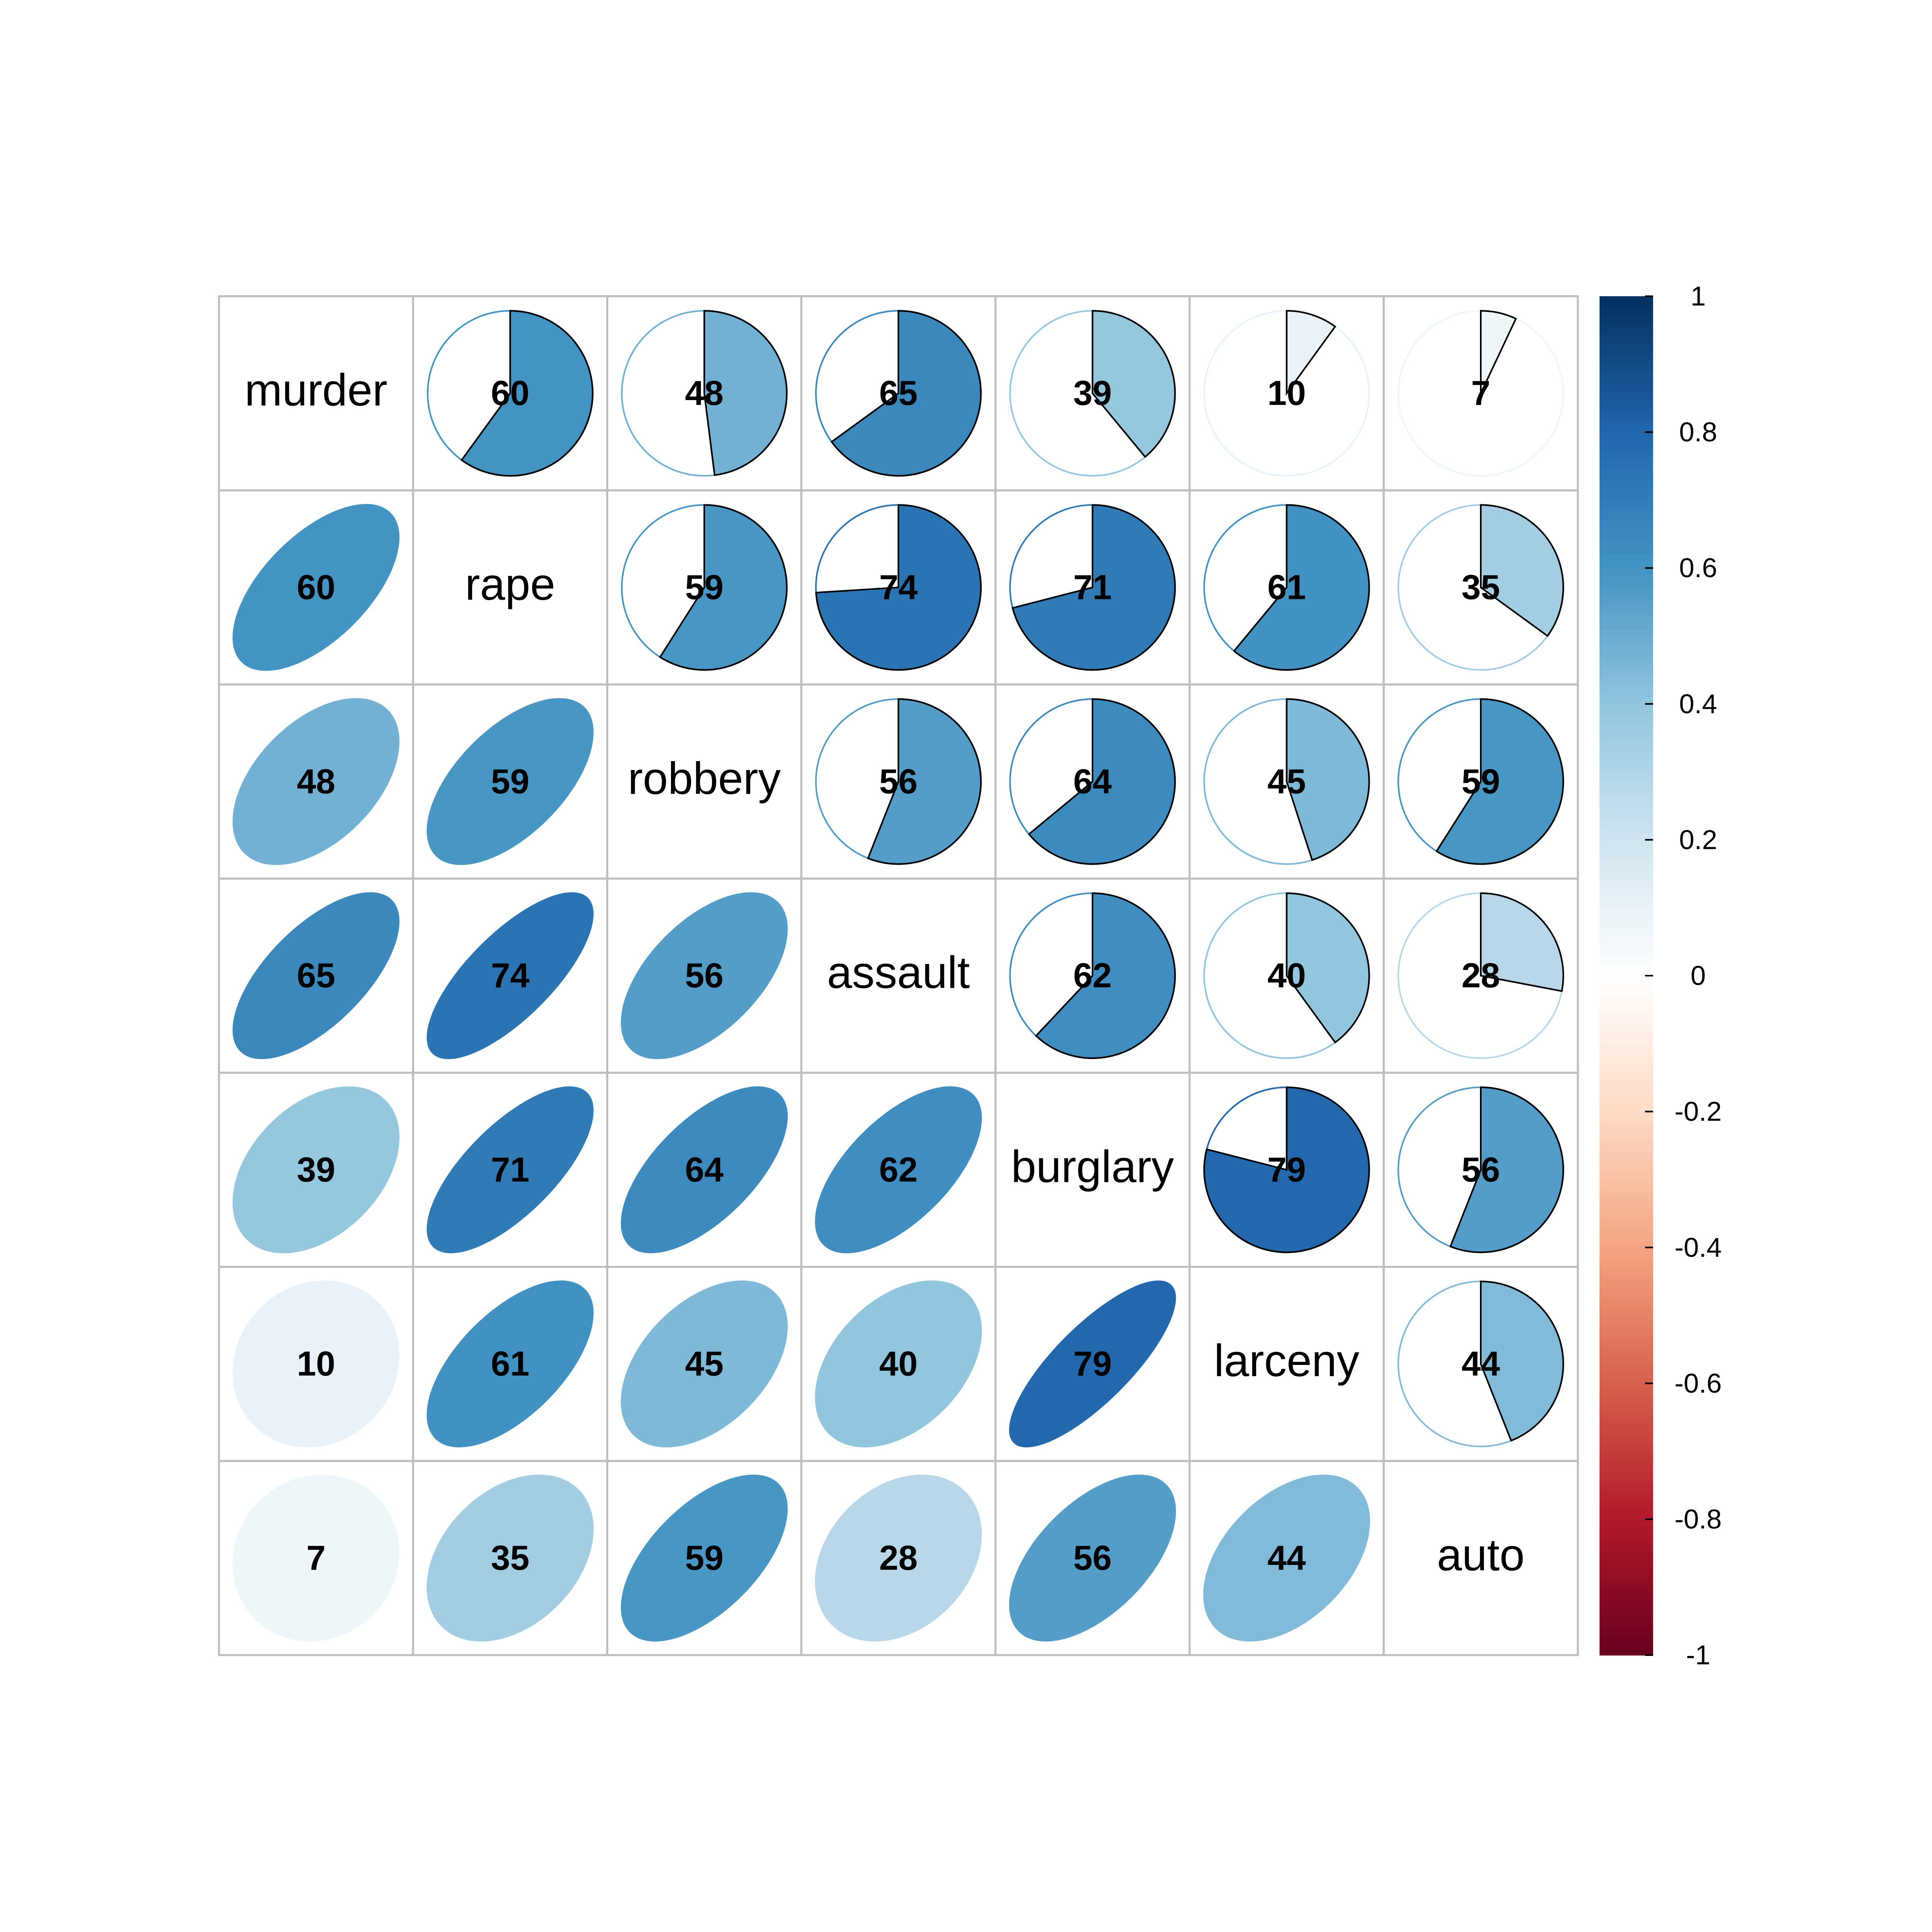 The height and width of the screenshot is (1932, 1932). I want to click on value-label: 45, so click(1286, 781).